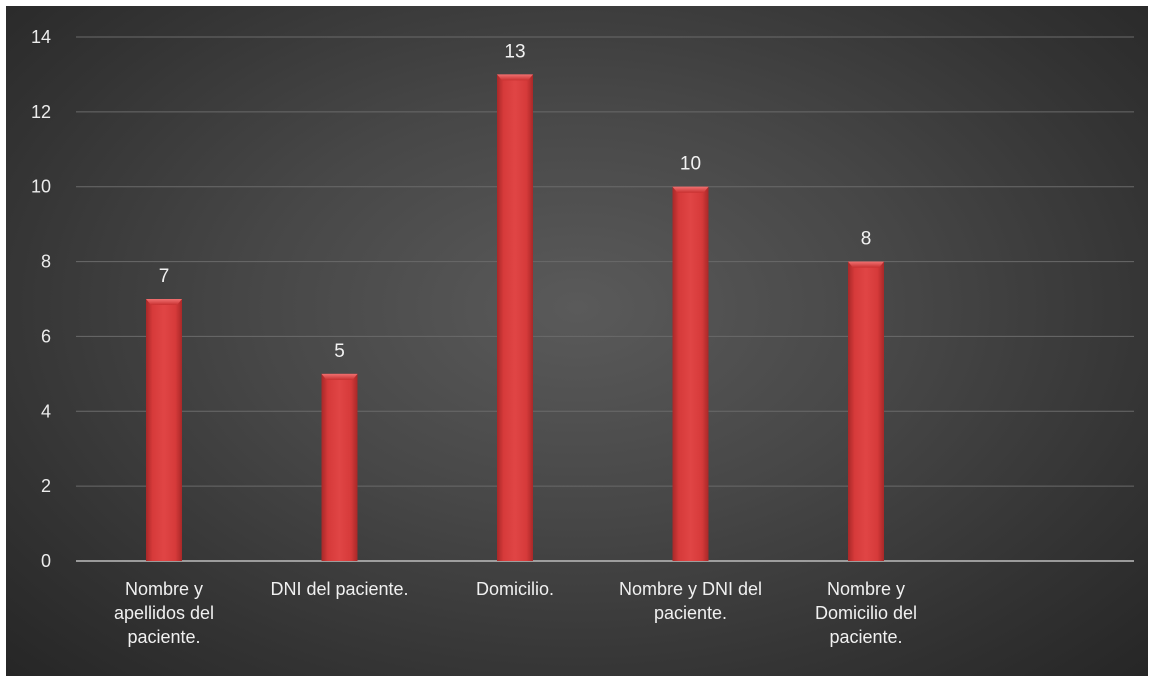  I want to click on y-tick-label: 4, so click(46, 411).